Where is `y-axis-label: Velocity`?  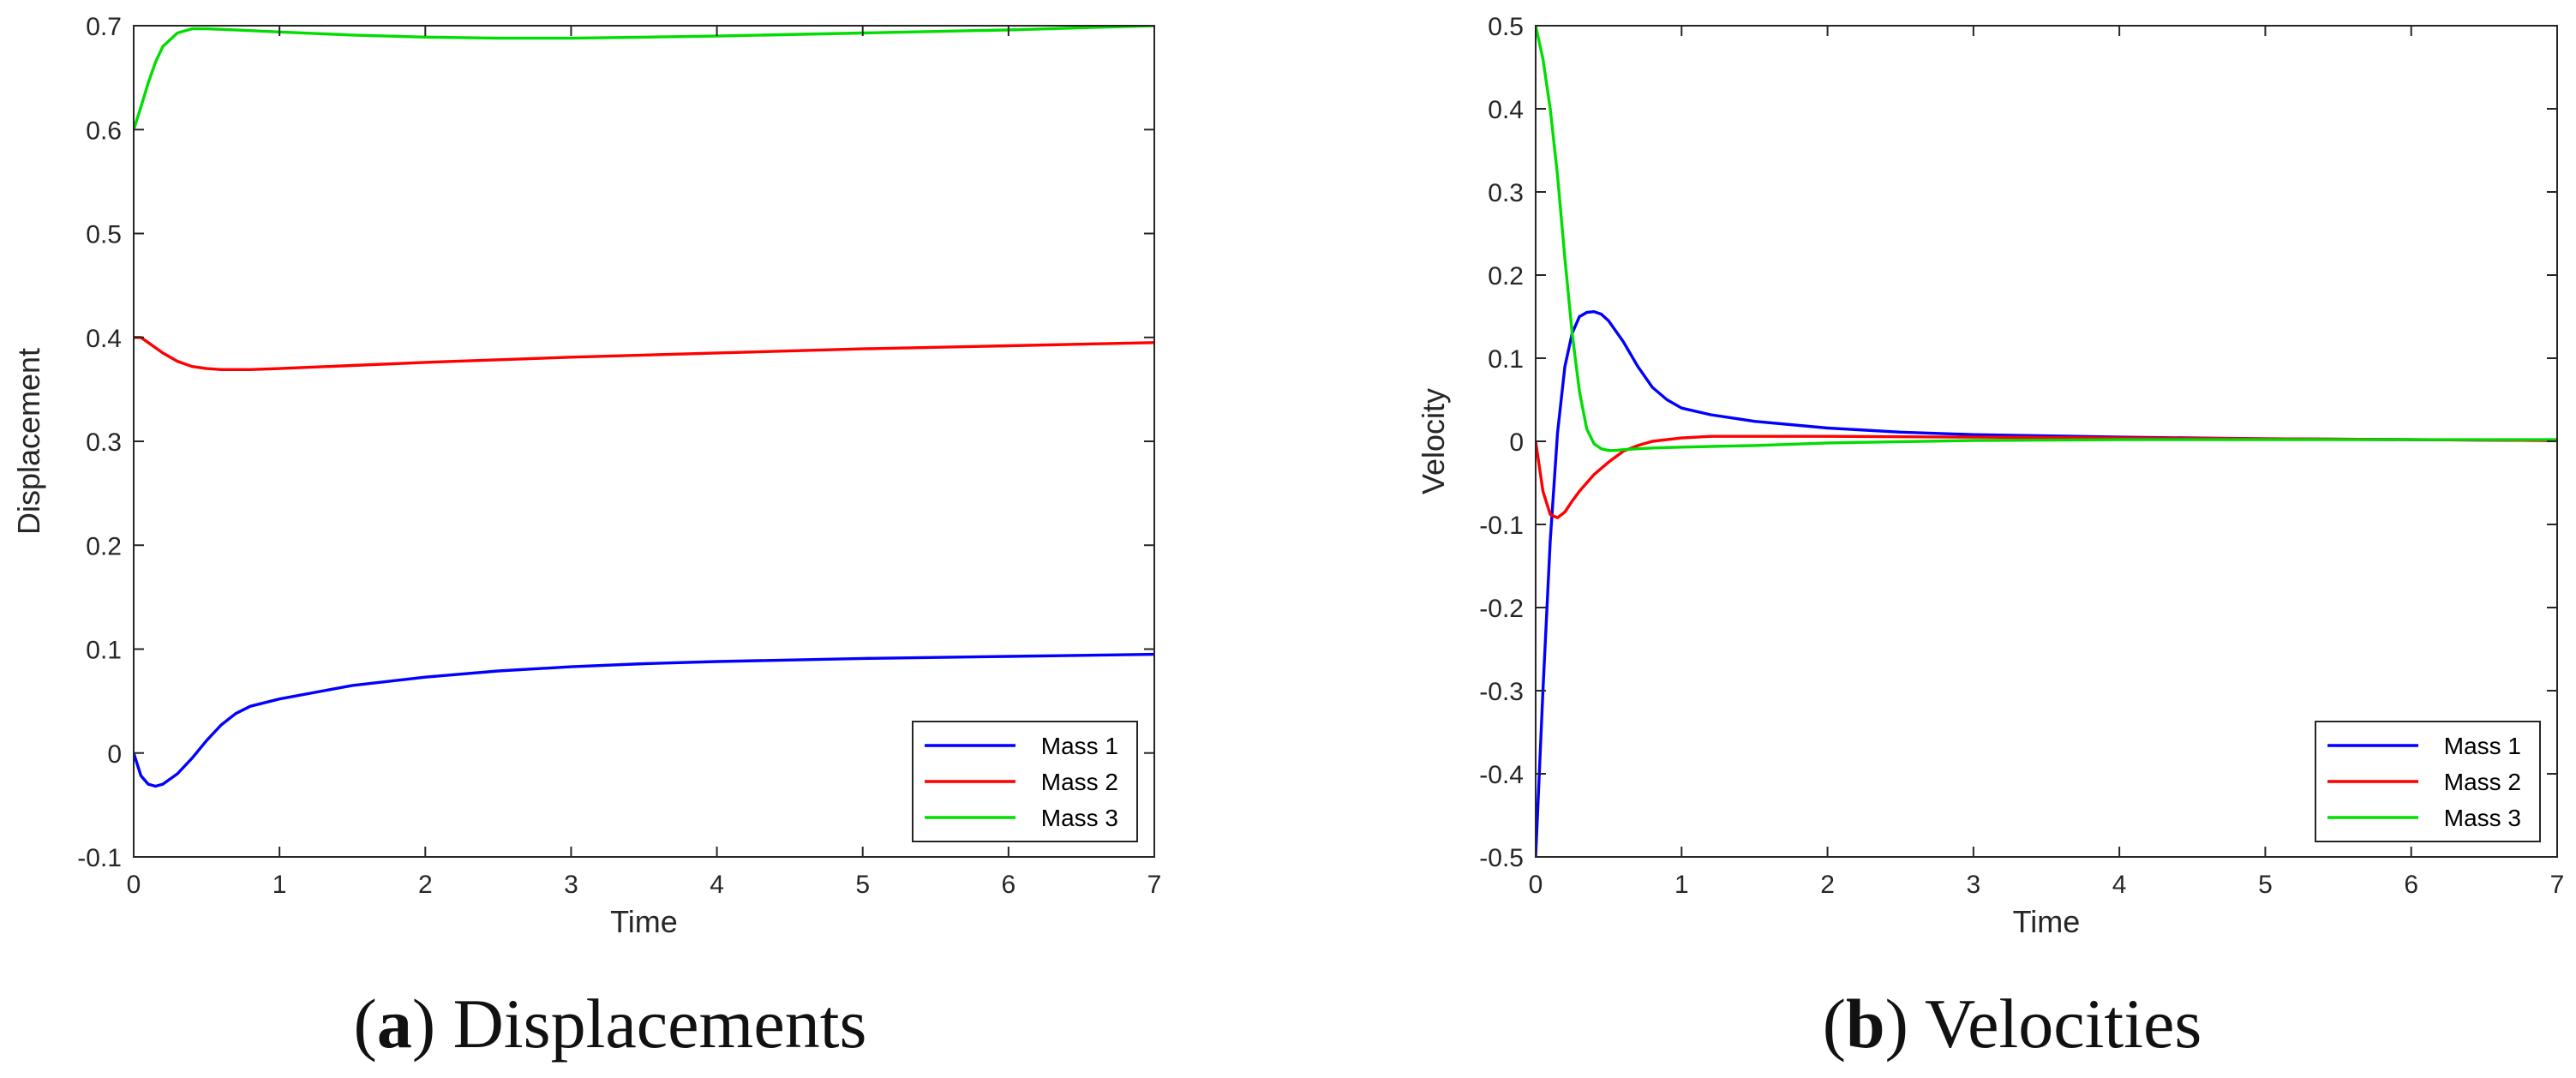 y-axis-label: Velocity is located at coordinates (1433, 441).